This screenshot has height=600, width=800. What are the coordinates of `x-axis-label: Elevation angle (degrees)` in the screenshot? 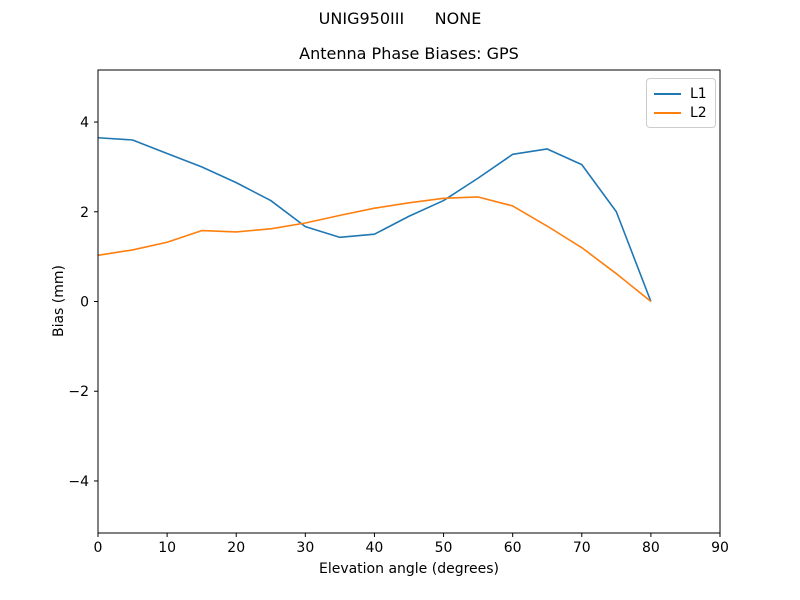 It's located at (409, 569).